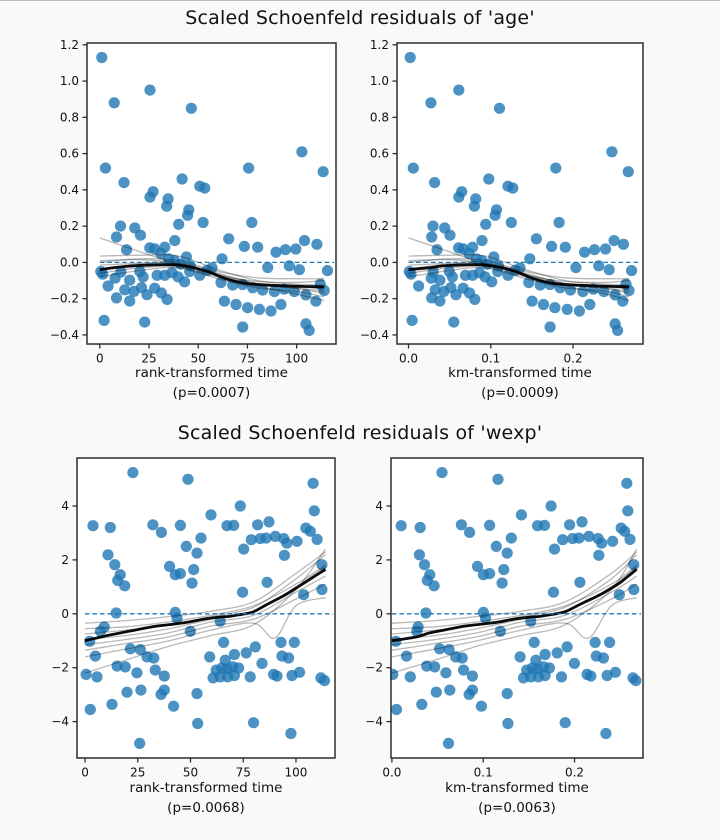 This screenshot has width=720, height=840. I want to click on xlabel-age-rank-pvalue: (p=0.0007), so click(211, 393).